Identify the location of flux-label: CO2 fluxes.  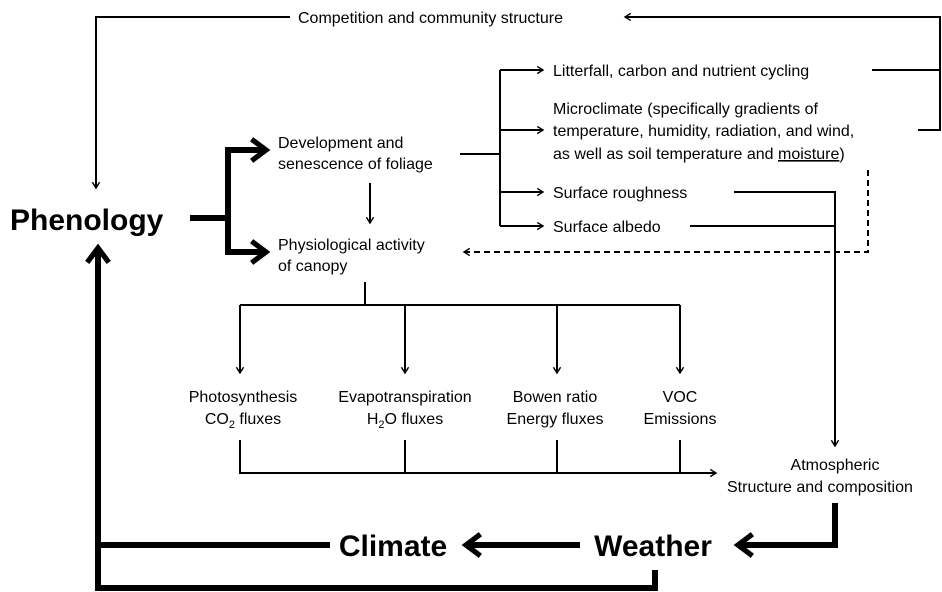
(243, 421).